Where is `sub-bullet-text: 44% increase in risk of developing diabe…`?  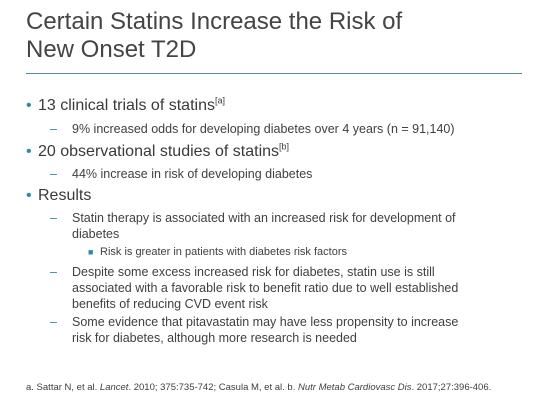
sub-bullet-text: 44% increase in risk of developing diabe… is located at coordinates (192, 174).